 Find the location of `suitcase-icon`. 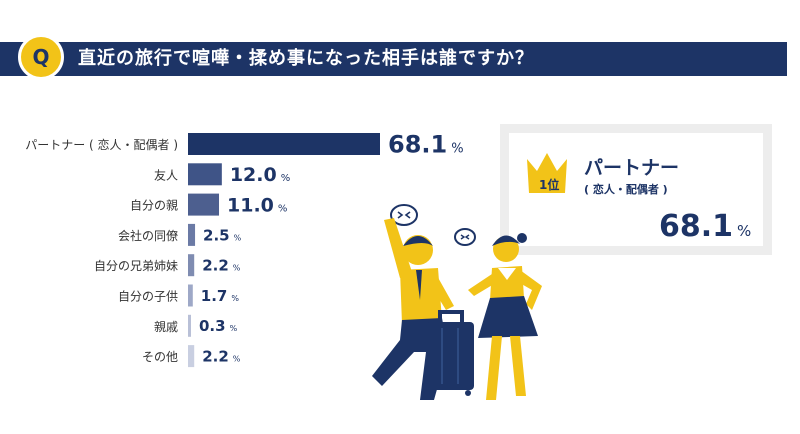

suitcase-icon is located at coordinates (450, 353).